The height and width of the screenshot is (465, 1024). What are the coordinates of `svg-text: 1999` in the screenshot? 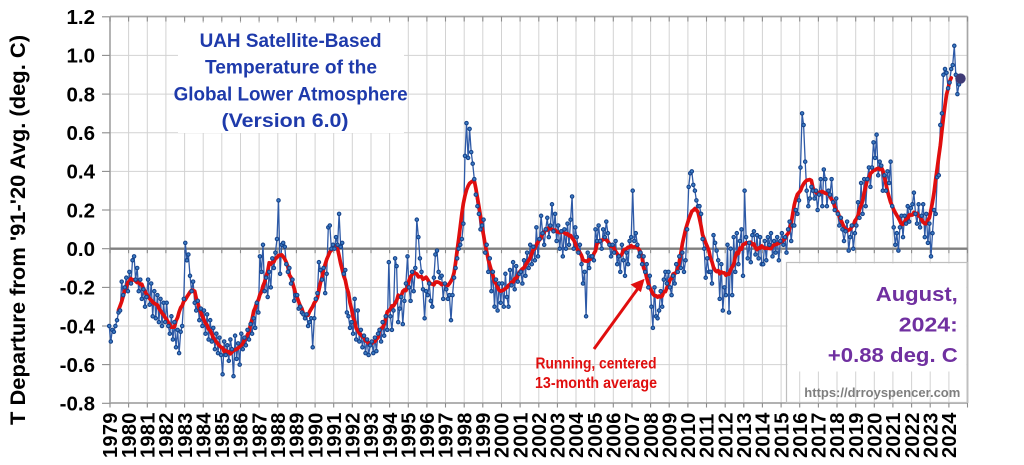 It's located at (484, 435).